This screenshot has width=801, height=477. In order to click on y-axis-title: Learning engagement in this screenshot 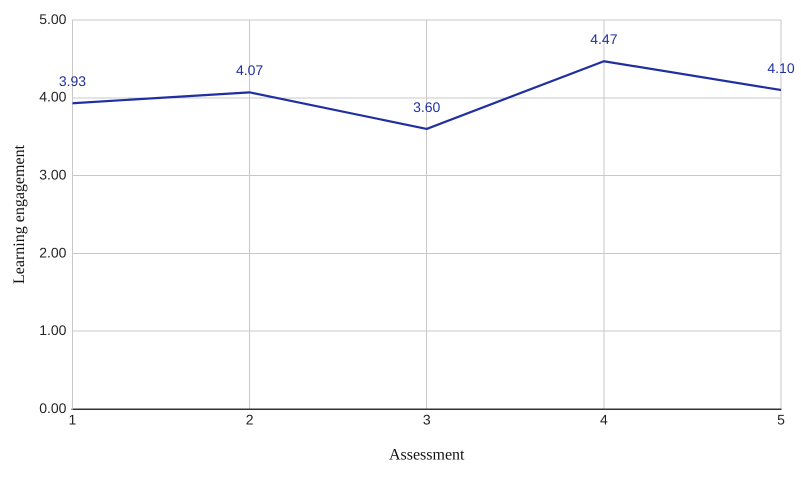, I will do `click(19, 214)`.